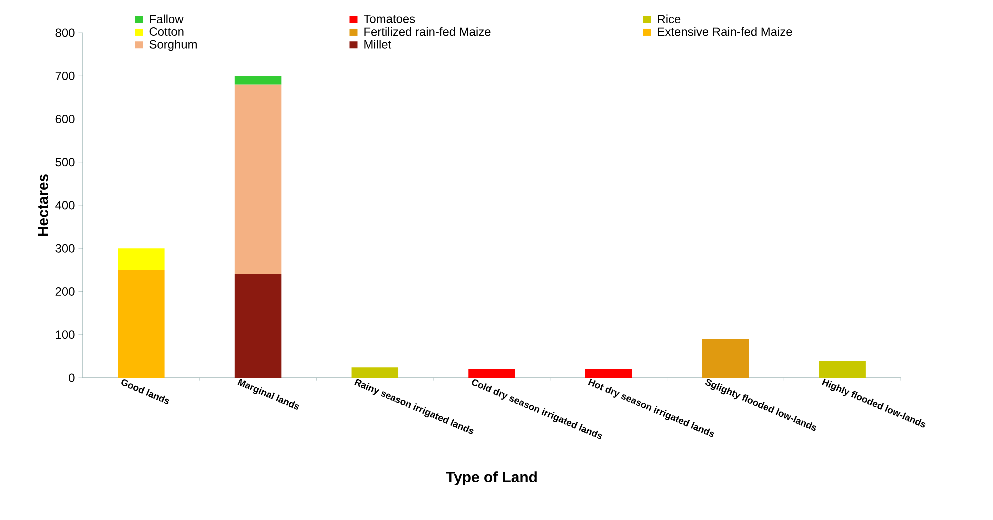 The width and height of the screenshot is (993, 520). What do you see at coordinates (669, 19) in the screenshot?
I see `legend-label: Rice` at bounding box center [669, 19].